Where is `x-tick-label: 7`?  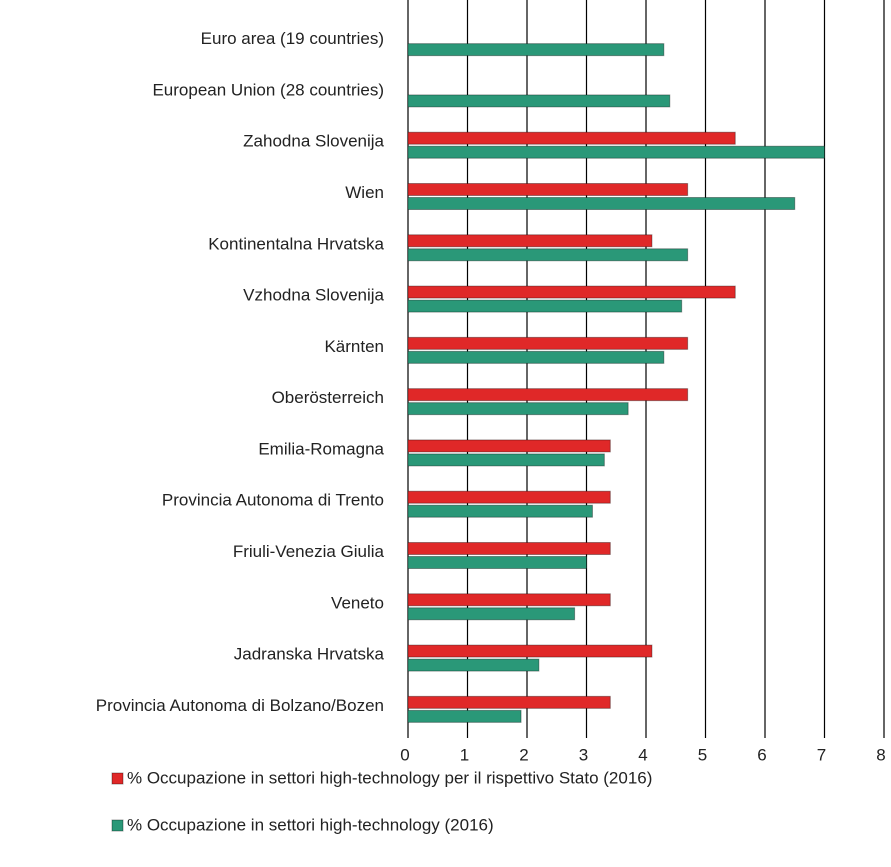
x-tick-label: 7 is located at coordinates (821, 754).